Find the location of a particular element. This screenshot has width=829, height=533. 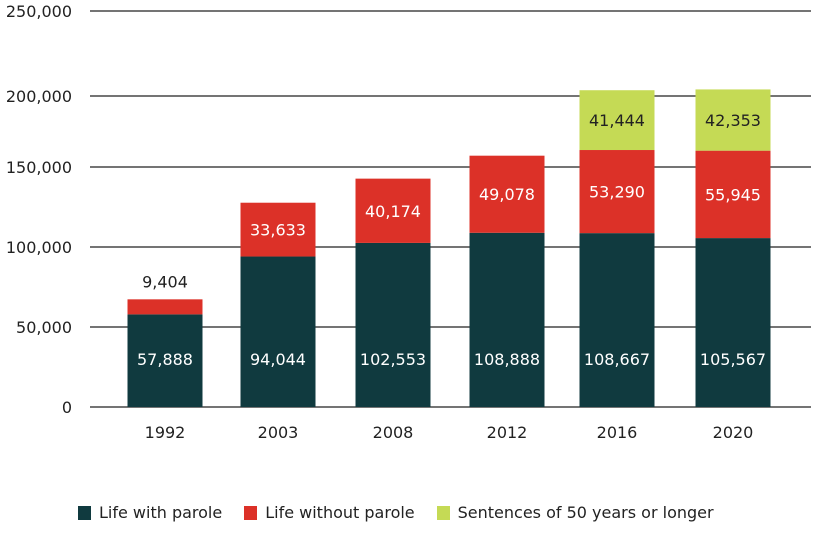

data-label: 42,353 is located at coordinates (733, 120).